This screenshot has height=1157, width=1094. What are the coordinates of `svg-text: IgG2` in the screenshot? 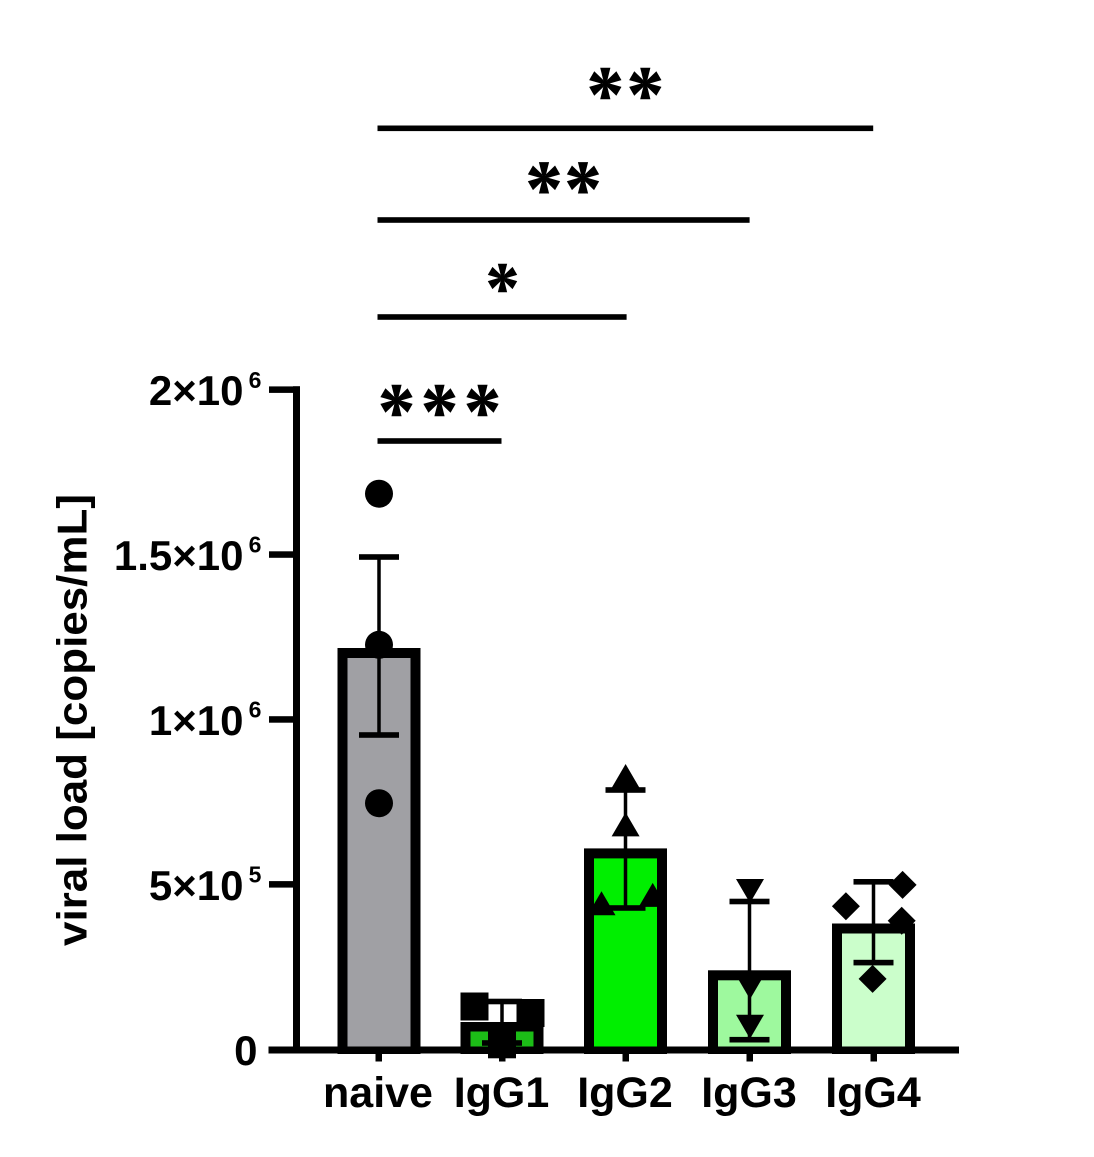 It's located at (625, 1093).